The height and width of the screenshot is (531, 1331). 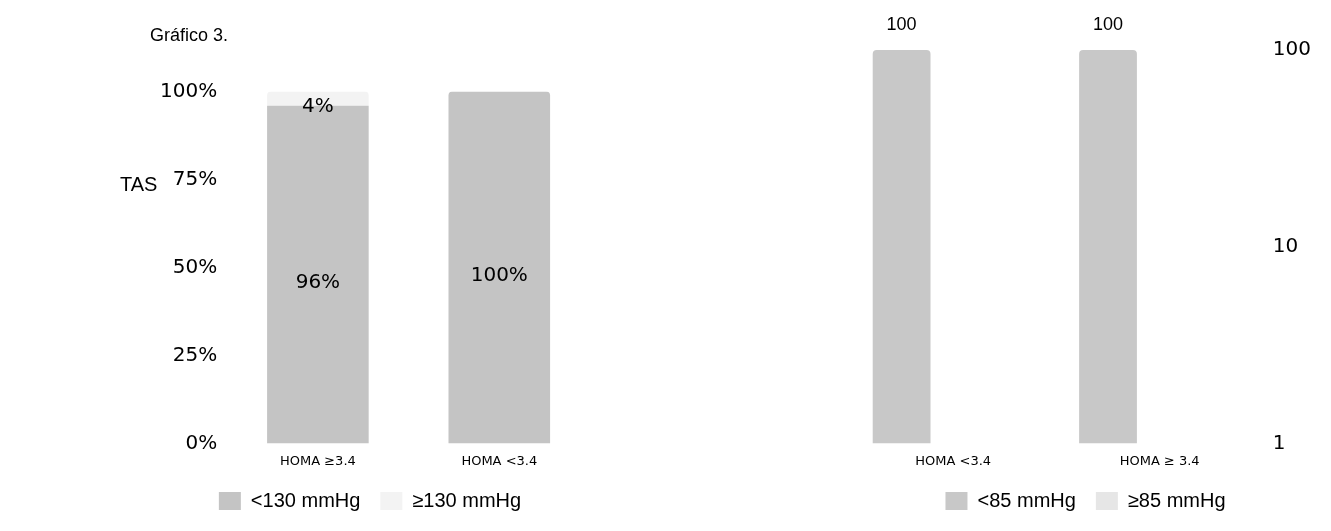 I want to click on chart-title: Gráfico 3., so click(x=189, y=34).